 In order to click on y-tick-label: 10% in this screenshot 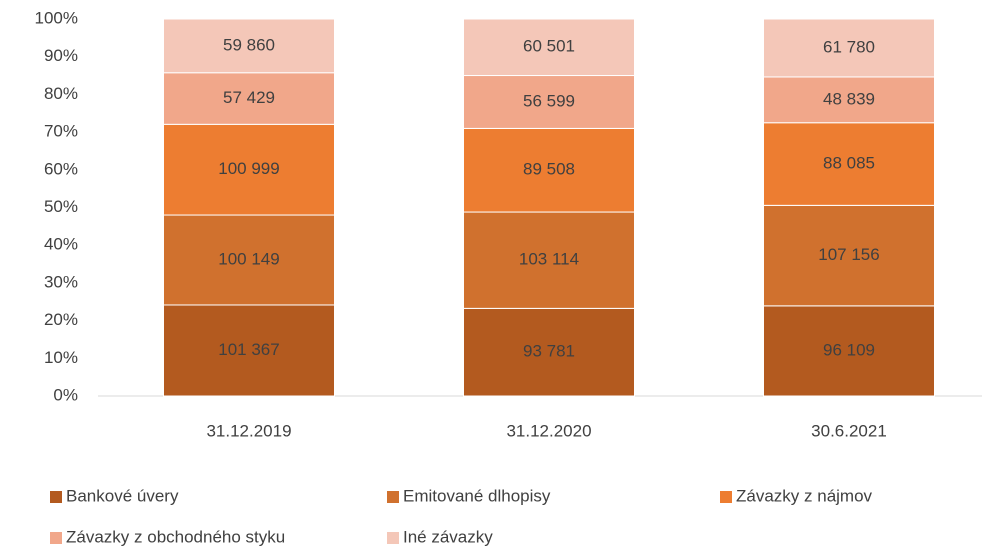, I will do `click(61, 357)`.